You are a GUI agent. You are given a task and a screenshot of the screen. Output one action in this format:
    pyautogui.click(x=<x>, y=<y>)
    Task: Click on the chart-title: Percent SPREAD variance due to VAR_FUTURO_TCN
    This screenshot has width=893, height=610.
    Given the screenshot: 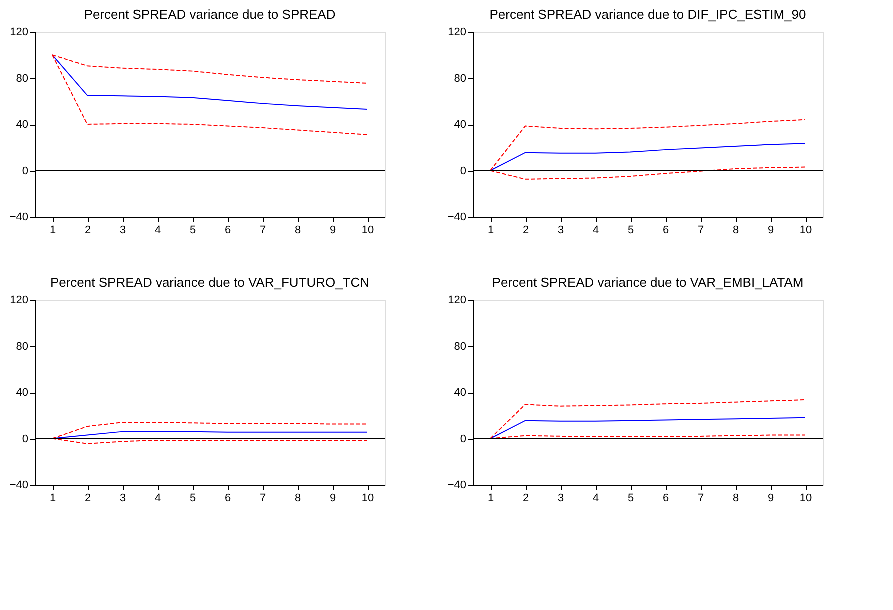 What is the action you would take?
    pyautogui.click(x=210, y=282)
    